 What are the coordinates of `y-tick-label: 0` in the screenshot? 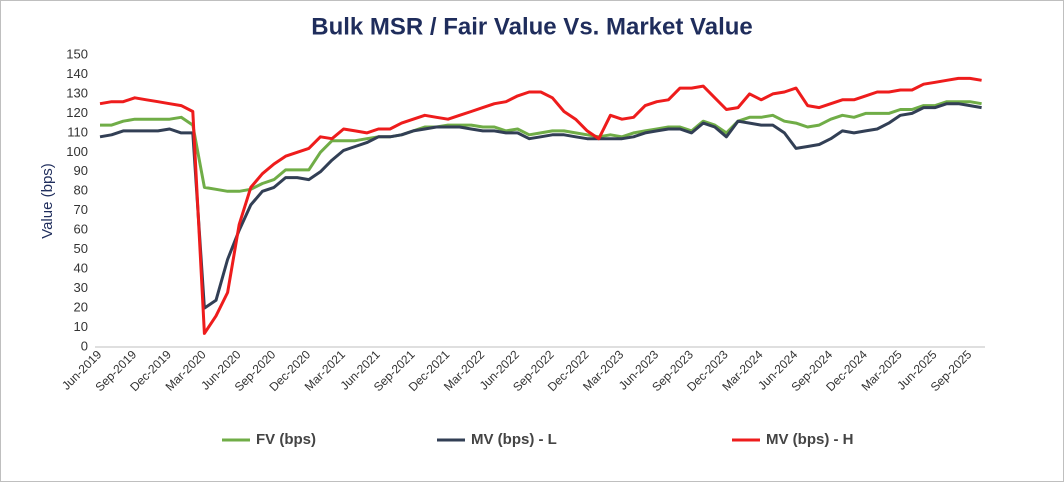 It's located at (84, 345).